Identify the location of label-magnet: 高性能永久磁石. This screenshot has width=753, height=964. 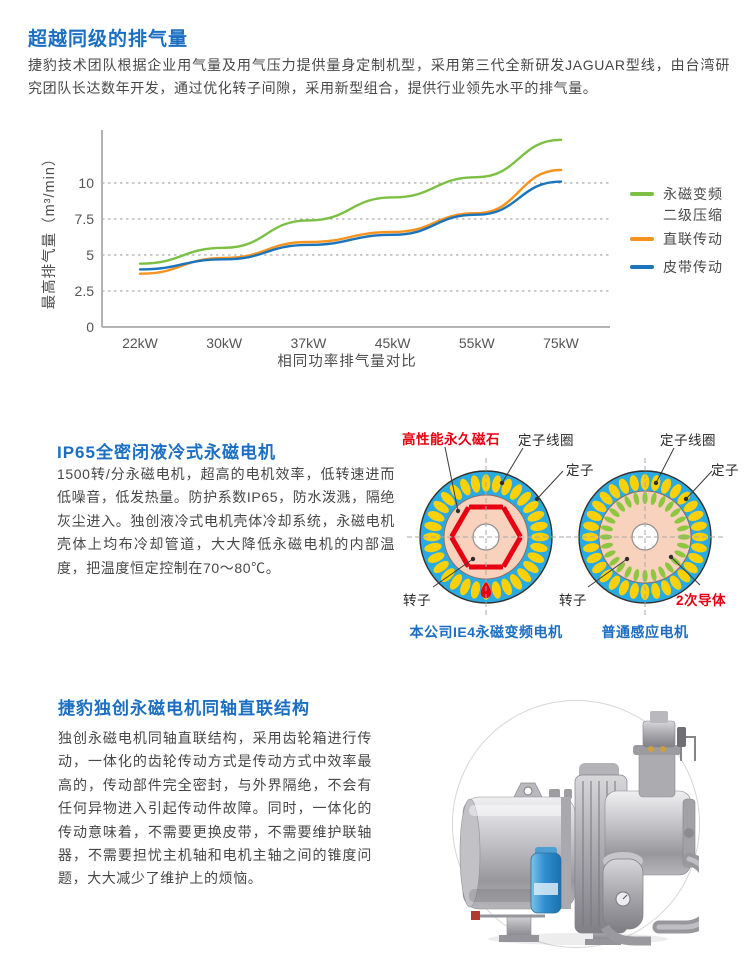
(451, 439).